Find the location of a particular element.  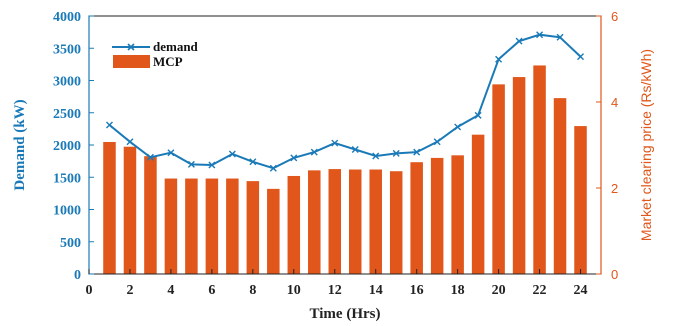

x-tick-label: 2 is located at coordinates (129, 290).